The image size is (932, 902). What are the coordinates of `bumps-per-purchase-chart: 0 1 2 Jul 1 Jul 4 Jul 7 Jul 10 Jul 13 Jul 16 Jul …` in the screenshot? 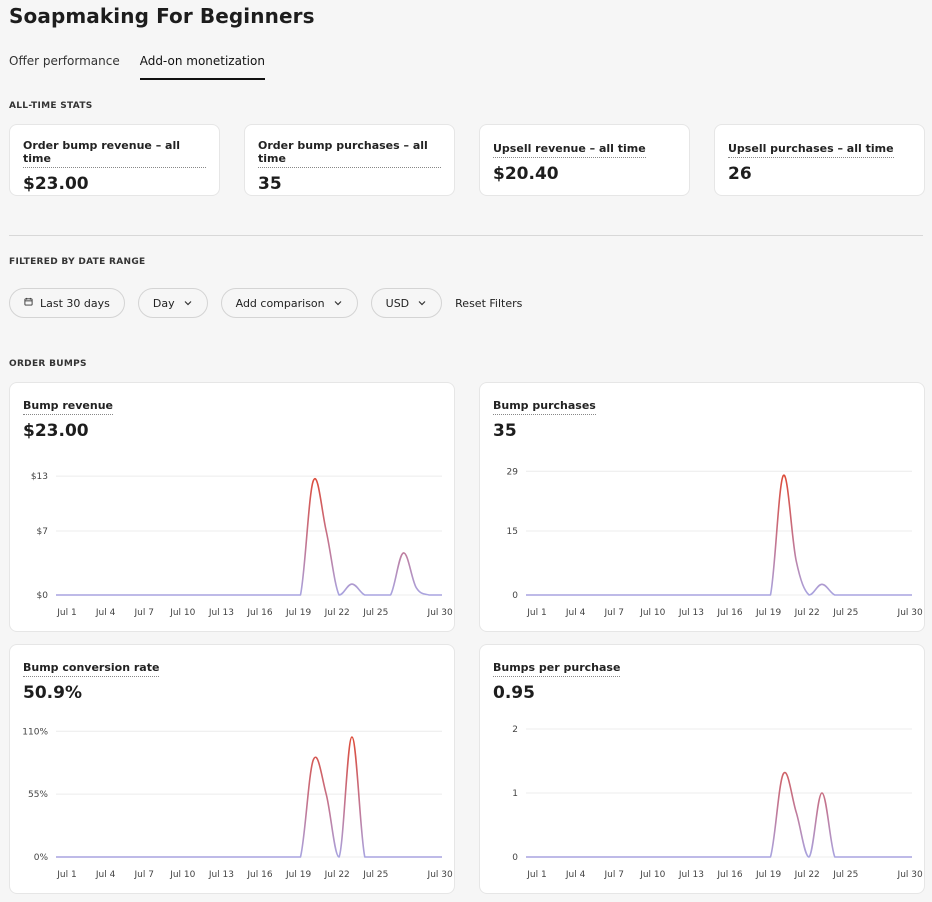 It's located at (717, 802).